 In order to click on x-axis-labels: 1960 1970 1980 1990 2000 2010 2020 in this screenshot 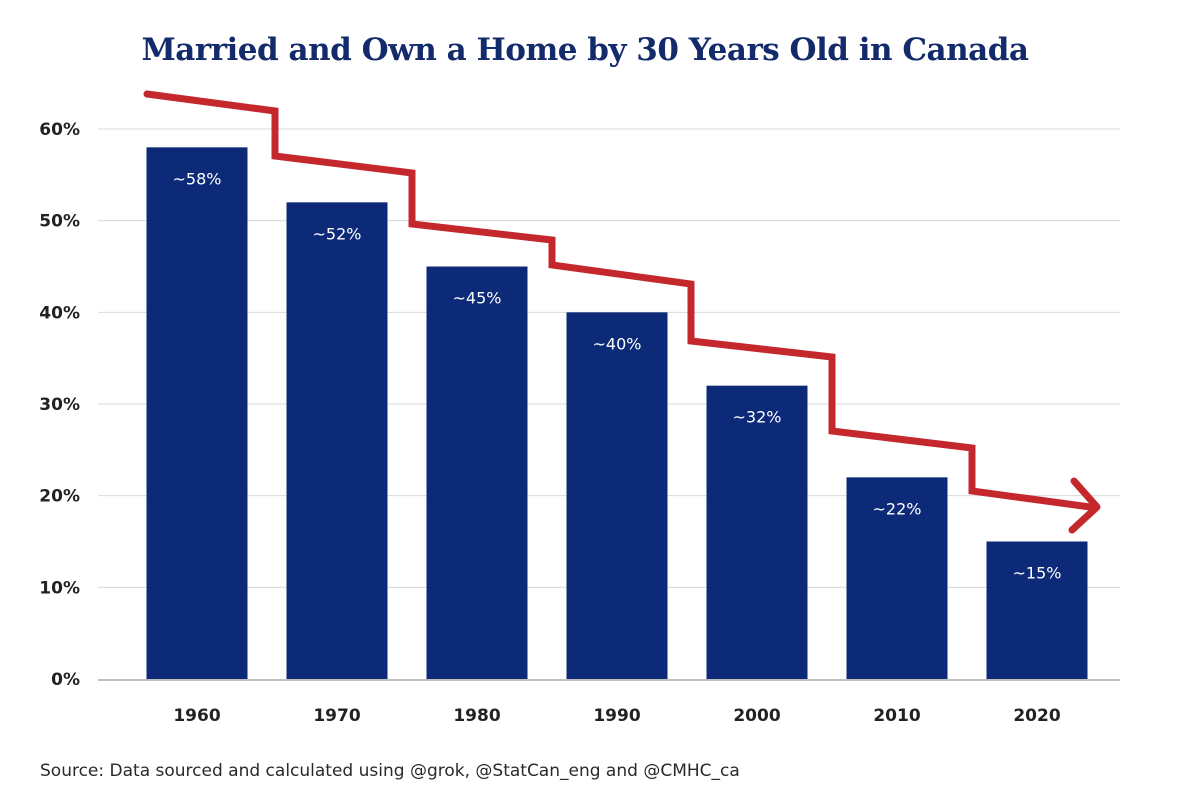, I will do `click(616, 716)`.